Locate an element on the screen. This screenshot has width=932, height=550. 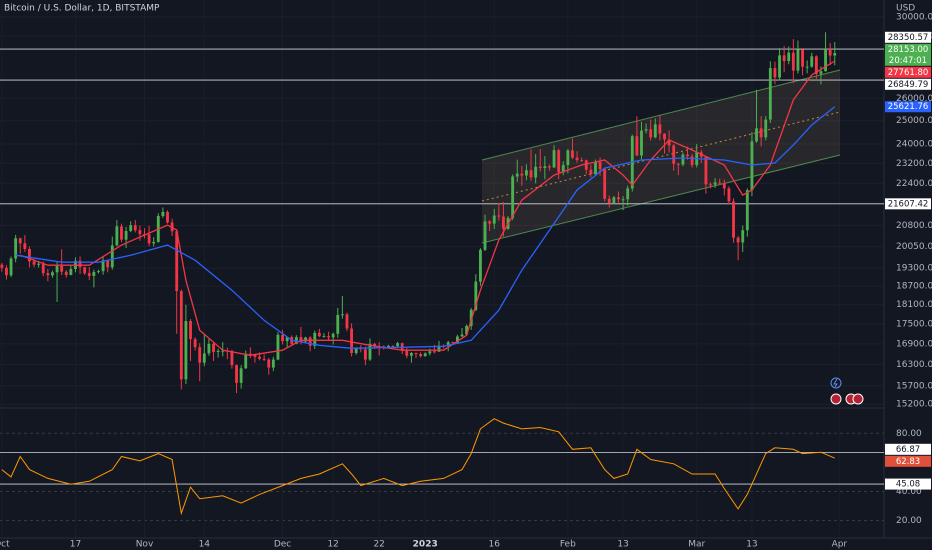
channel-fill is located at coordinates (661, 156).